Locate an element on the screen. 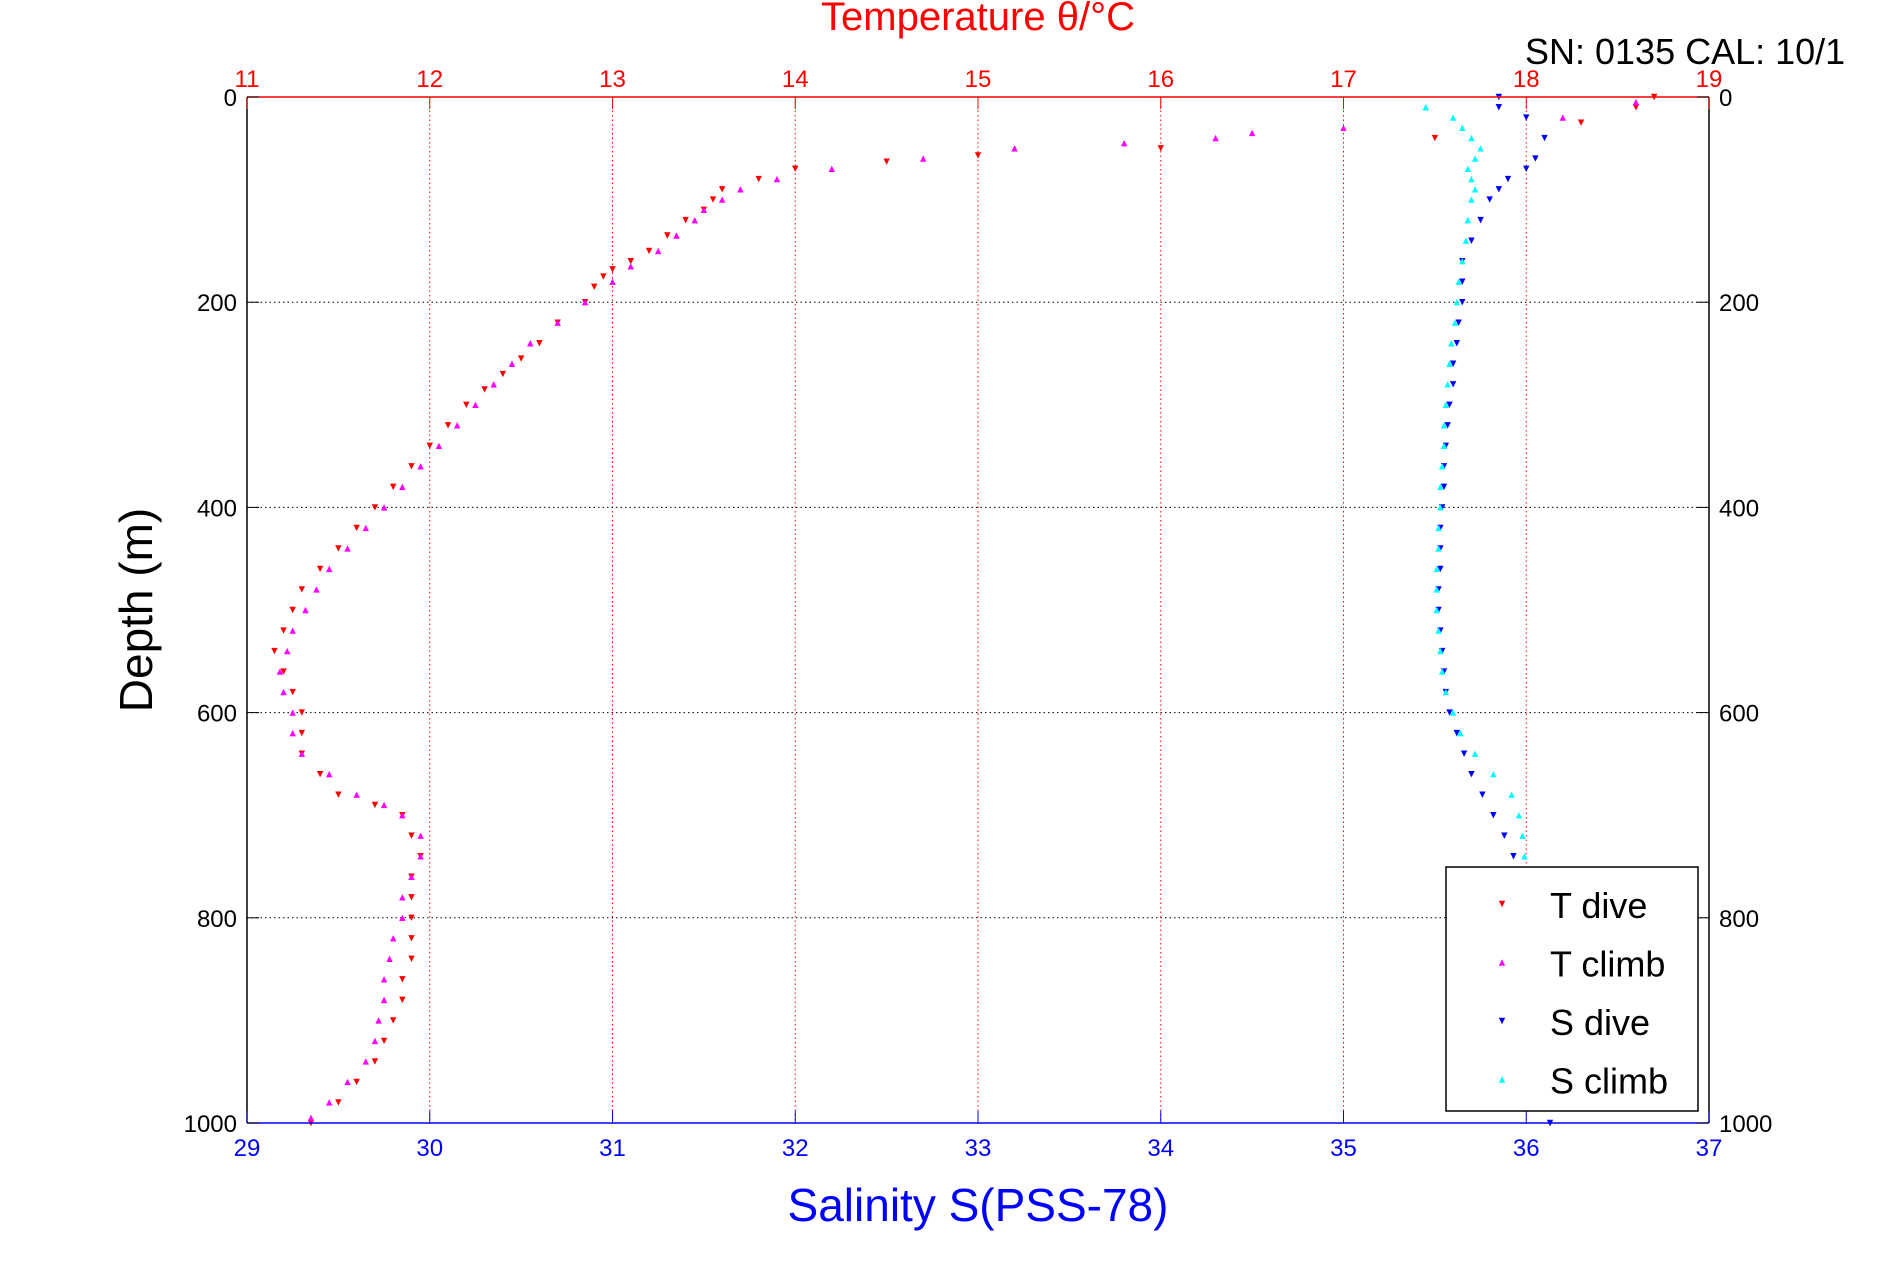 The width and height of the screenshot is (1891, 1262). chart-title: Temperature θ/°C is located at coordinates (978, 19).